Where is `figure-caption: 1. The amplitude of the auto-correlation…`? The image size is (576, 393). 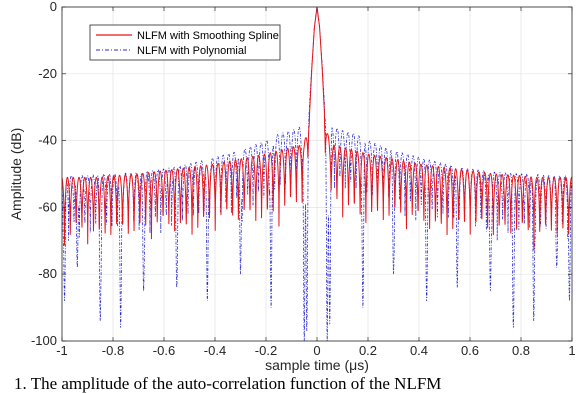 figure-caption: 1. The amplitude of the auto-correlation… is located at coordinates (228, 383).